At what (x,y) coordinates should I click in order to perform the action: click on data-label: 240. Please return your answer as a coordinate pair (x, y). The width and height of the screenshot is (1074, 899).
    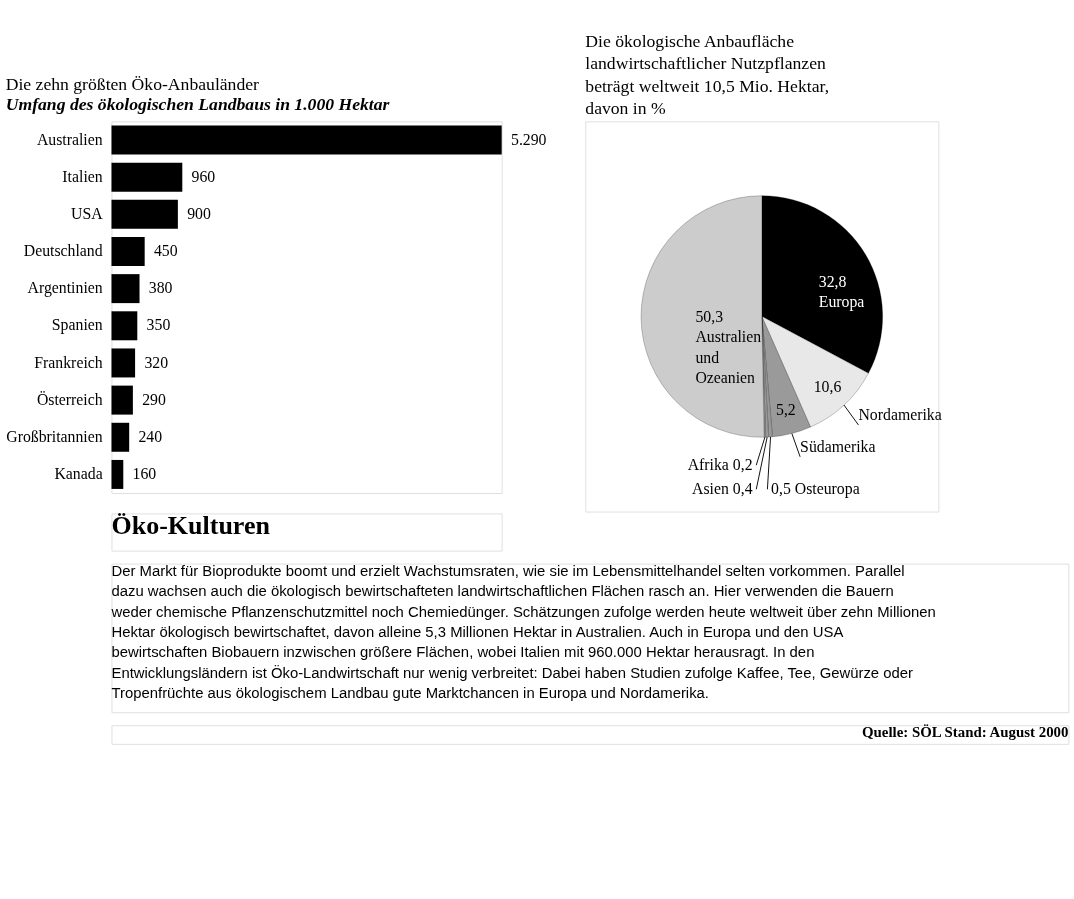
    Looking at the image, I should click on (150, 436).